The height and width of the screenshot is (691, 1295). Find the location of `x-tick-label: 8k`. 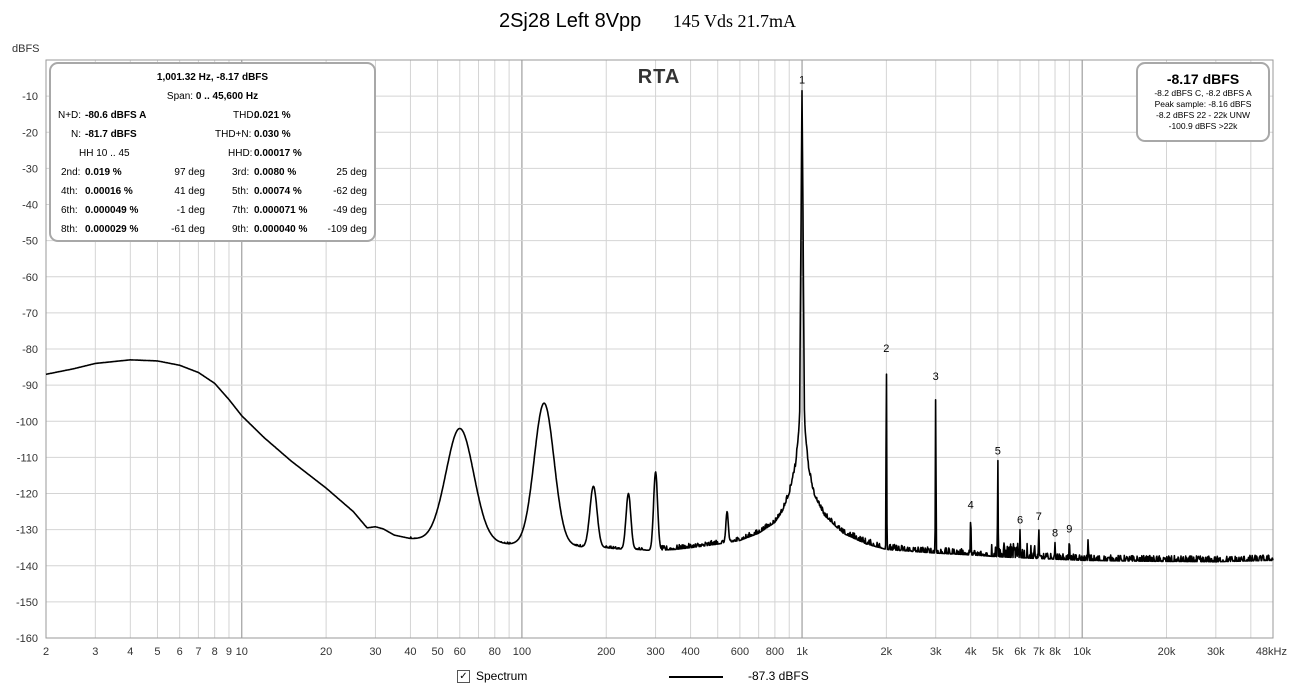

x-tick-label: 8k is located at coordinates (1055, 652).